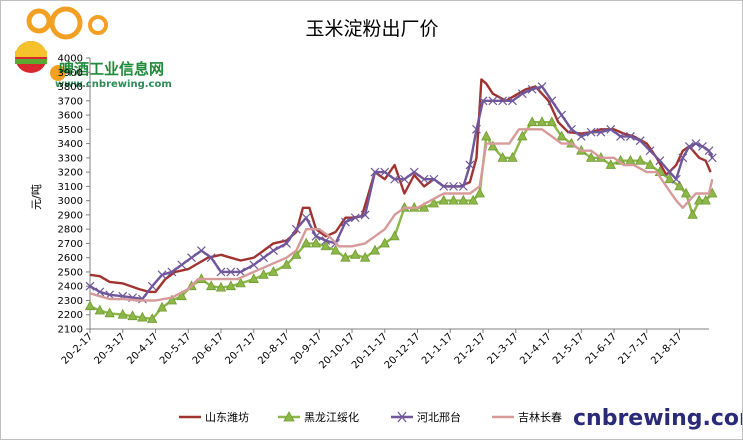 This screenshot has width=743, height=440. Describe the element at coordinates (540, 417) in the screenshot. I see `legend-label: 吉林长春` at that location.